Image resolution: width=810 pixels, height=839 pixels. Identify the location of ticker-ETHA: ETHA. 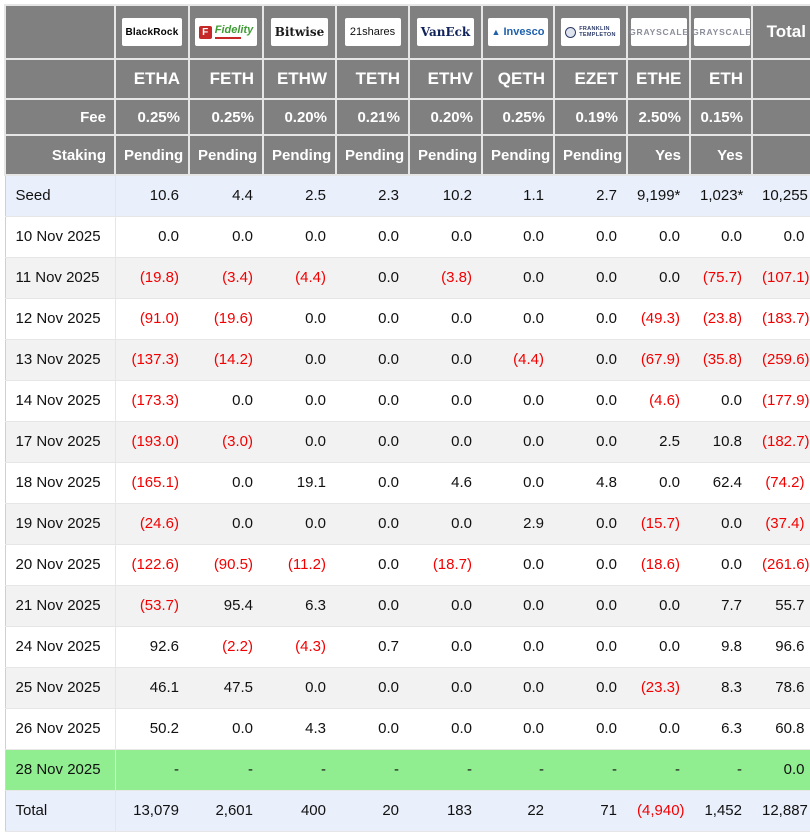
(152, 79).